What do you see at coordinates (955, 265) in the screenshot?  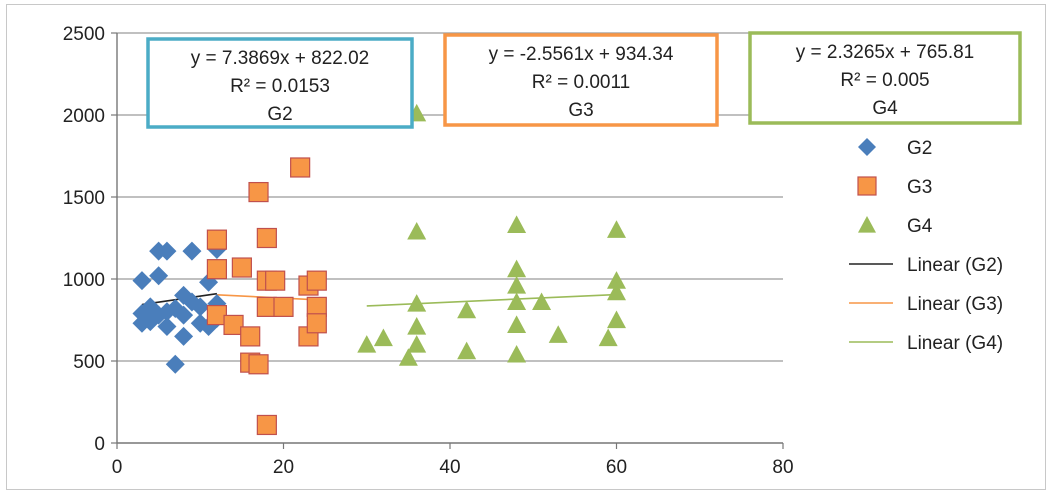 I see `legend-label-linear-2: Linear (G2)` at bounding box center [955, 265].